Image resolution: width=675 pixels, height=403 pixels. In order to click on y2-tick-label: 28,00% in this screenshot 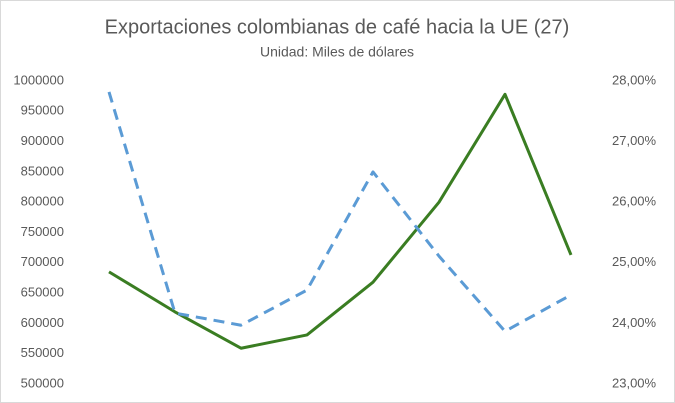, I will do `click(634, 79)`.